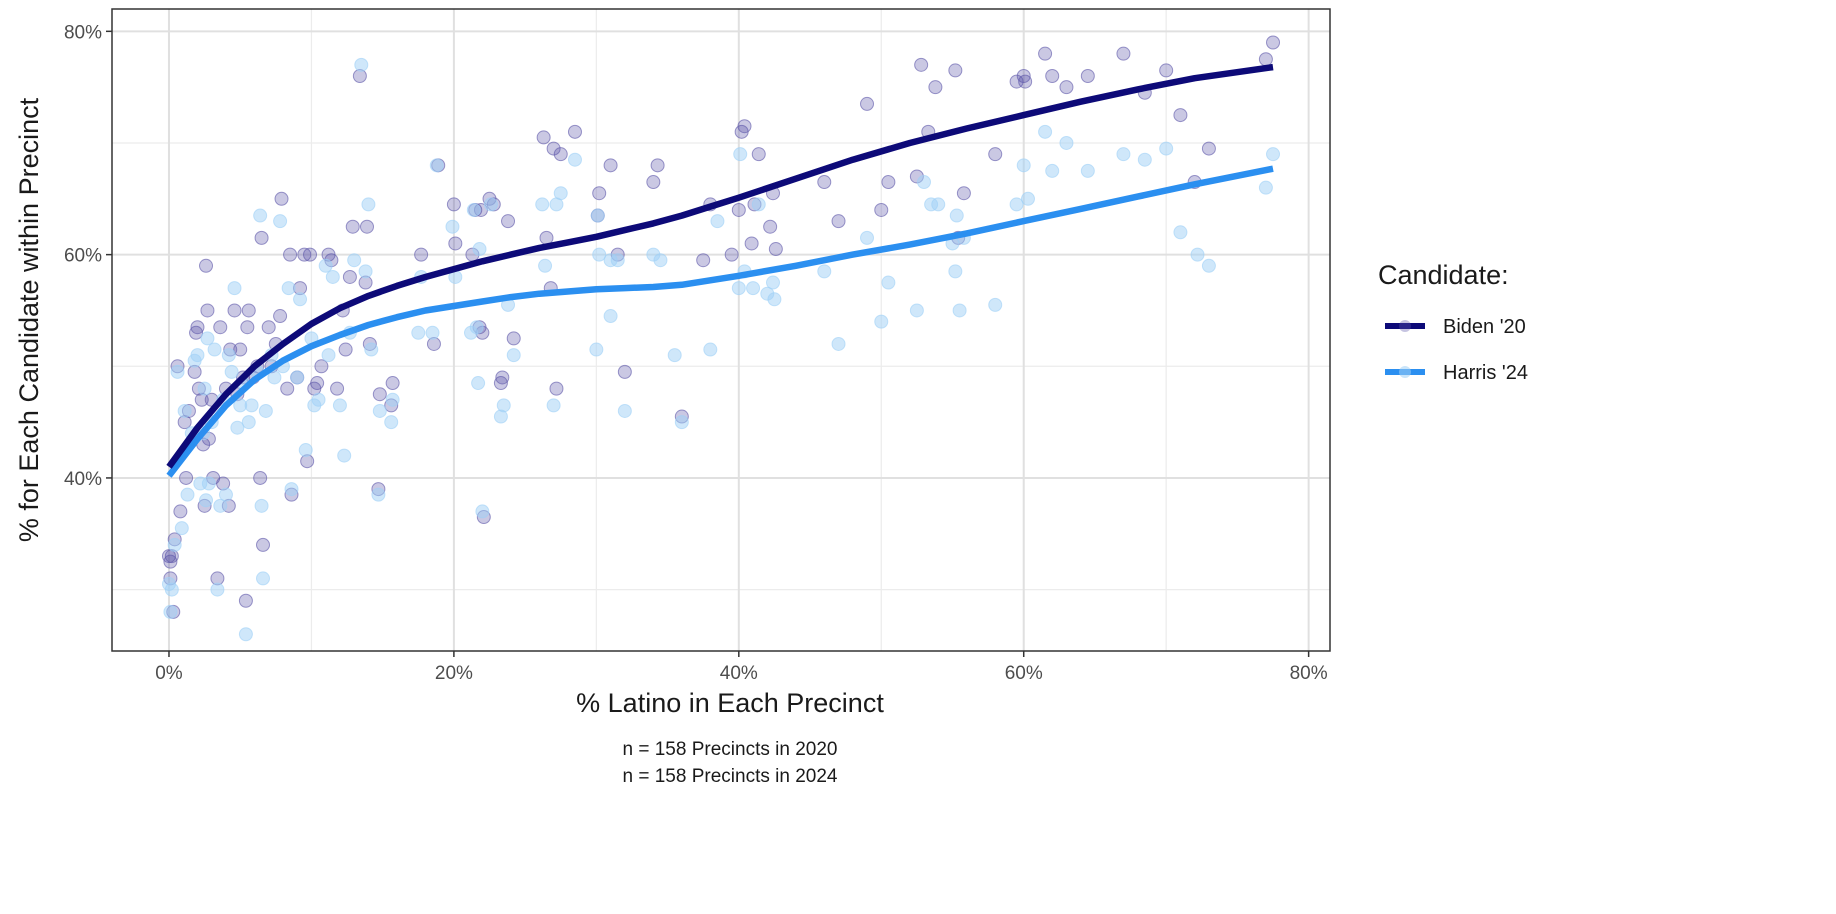 The height and width of the screenshot is (914, 1836). What do you see at coordinates (1024, 673) in the screenshot?
I see `x-tick-label: 60%` at bounding box center [1024, 673].